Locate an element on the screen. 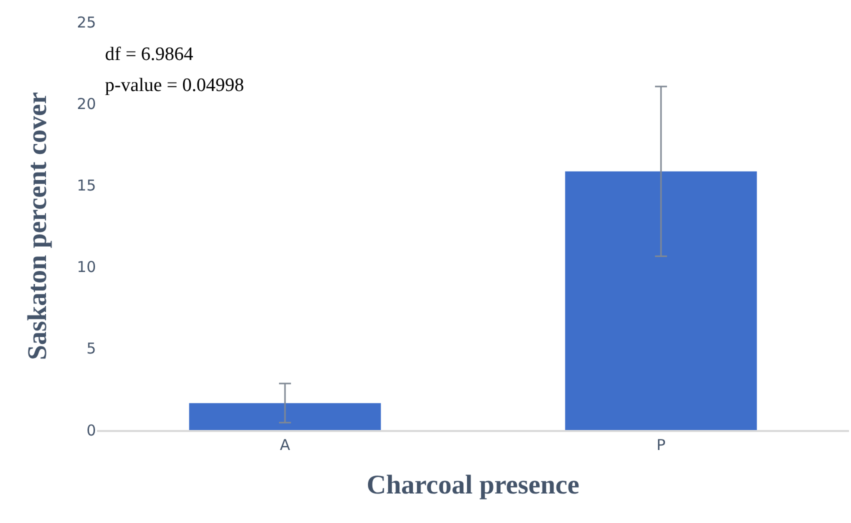  annotation: p-value = 0.04998 is located at coordinates (174, 85).